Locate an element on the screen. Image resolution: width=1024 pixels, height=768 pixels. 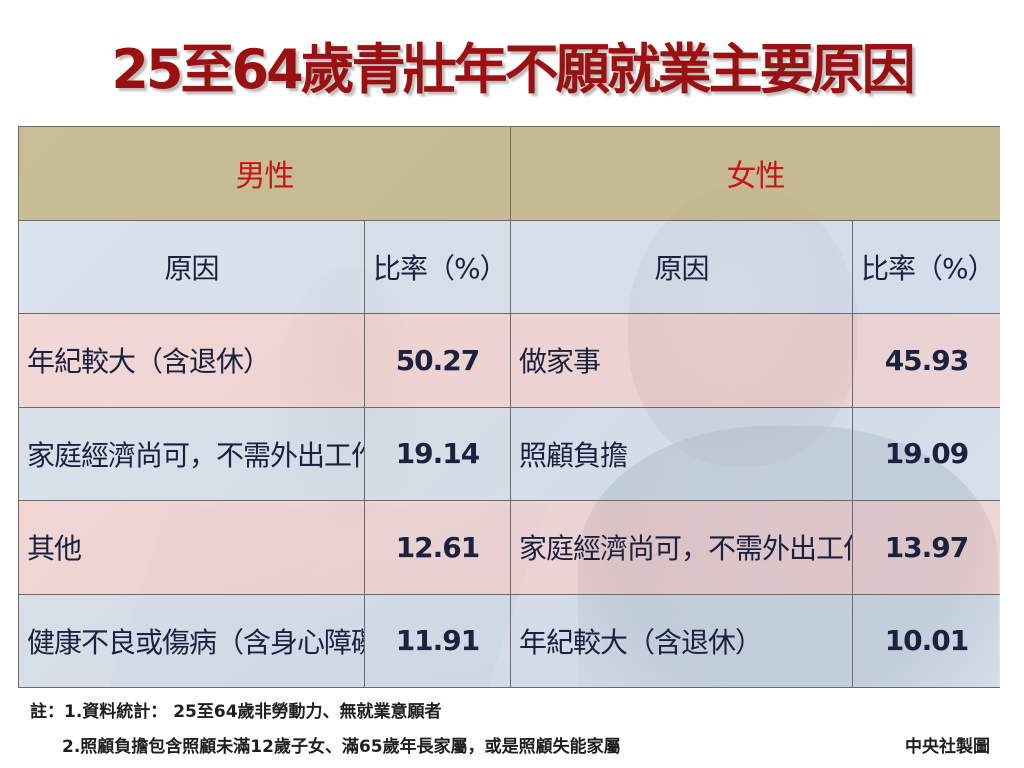
female-reason-header: 原因 is located at coordinates (681, 266).